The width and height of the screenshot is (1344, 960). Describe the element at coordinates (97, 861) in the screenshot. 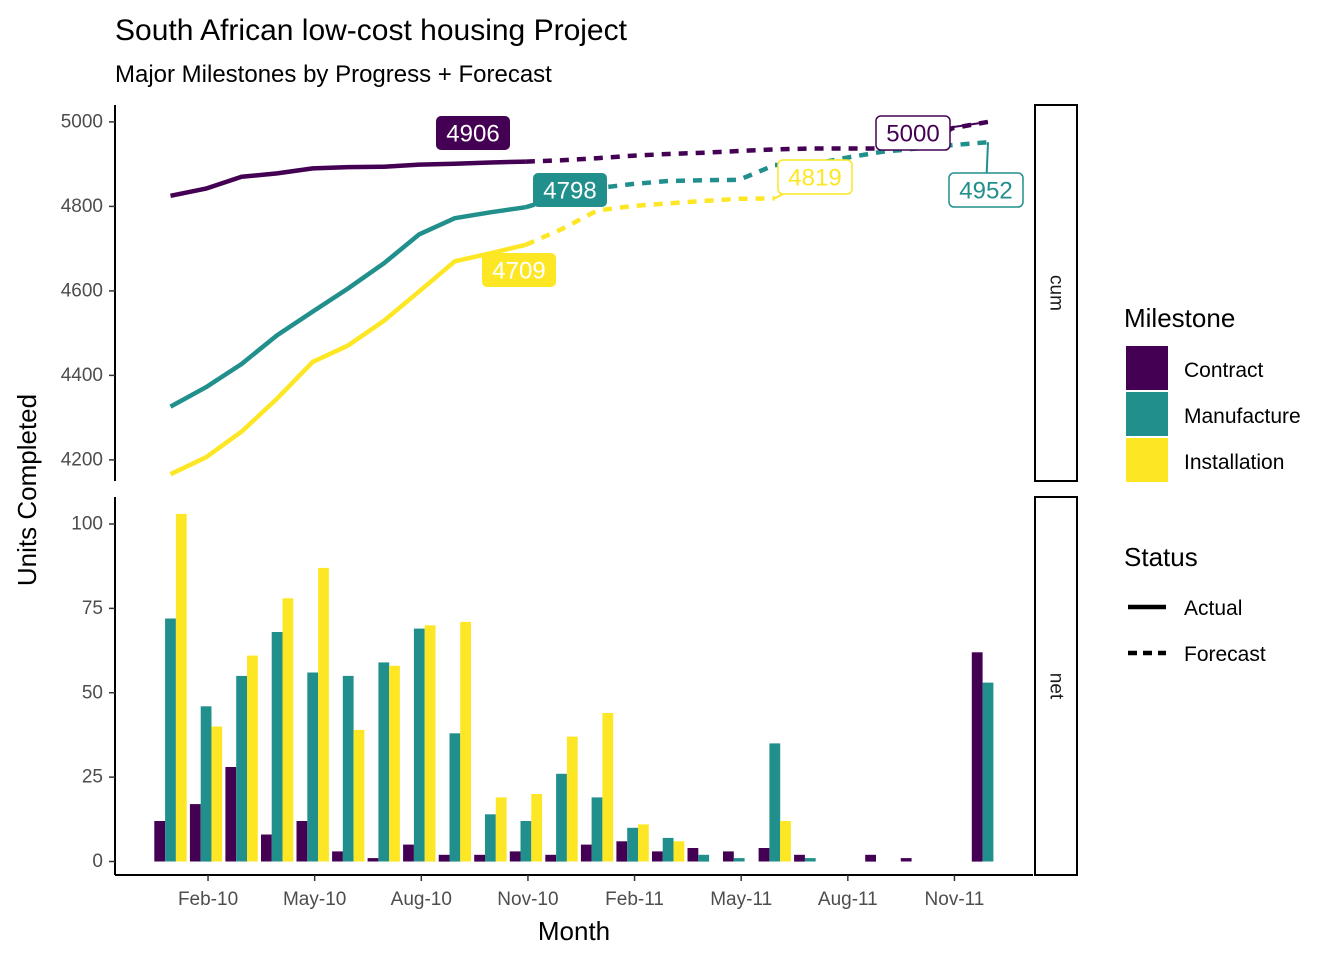

I see `net-y-tick-label: 0` at that location.